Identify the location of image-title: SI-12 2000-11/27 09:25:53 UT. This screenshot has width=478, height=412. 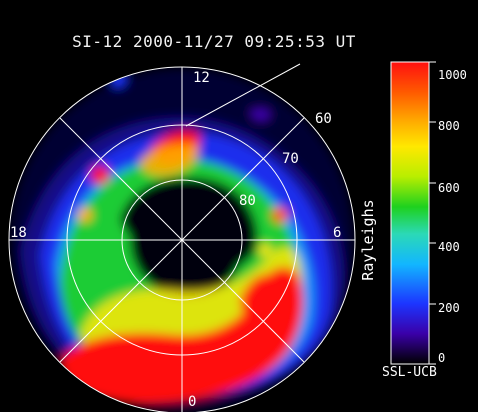
(214, 41).